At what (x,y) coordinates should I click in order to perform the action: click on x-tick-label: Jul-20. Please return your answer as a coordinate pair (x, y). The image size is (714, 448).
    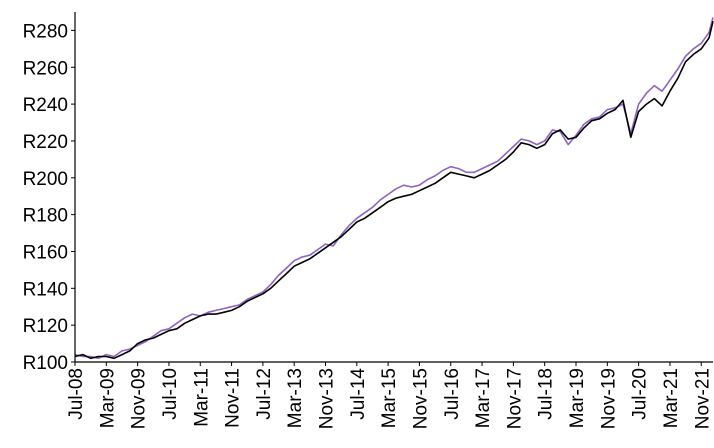
    Looking at the image, I should click on (640, 394).